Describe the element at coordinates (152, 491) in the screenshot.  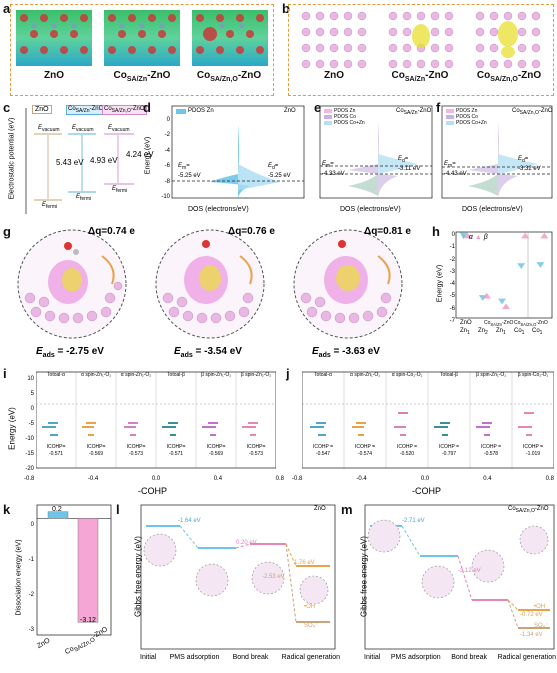
I see `panel-i-xlabel: -COHP` at that location.